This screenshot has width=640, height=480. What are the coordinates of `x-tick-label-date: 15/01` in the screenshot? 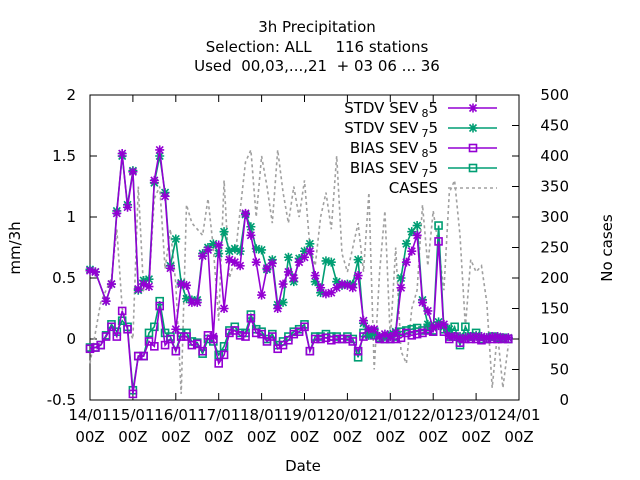 It's located at (132, 415).